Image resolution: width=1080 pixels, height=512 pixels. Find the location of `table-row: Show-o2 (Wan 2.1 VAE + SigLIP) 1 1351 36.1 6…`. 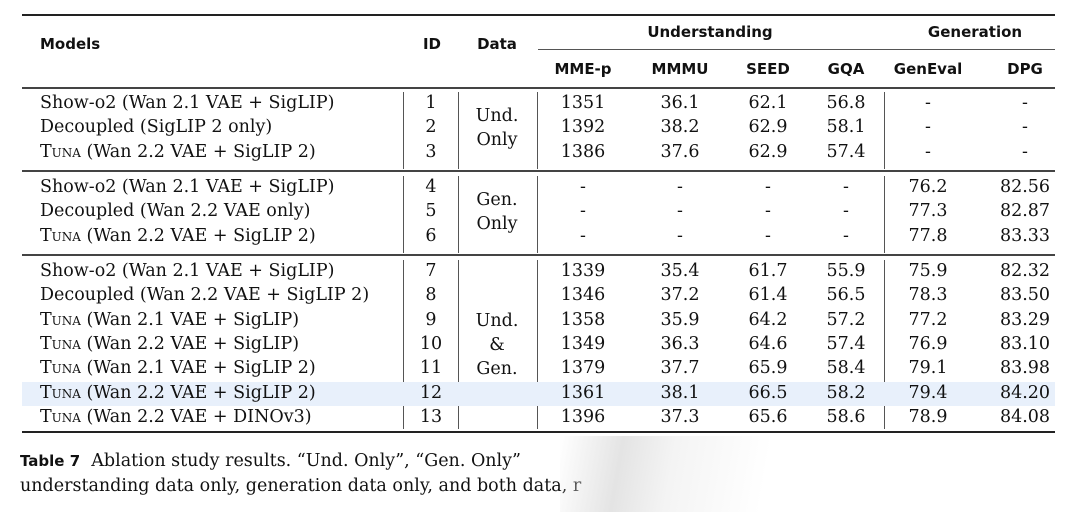

table-row: Show-o2 (Wan 2.1 VAE + SigLIP) 1 1351 36.1 6… is located at coordinates (540, 104).